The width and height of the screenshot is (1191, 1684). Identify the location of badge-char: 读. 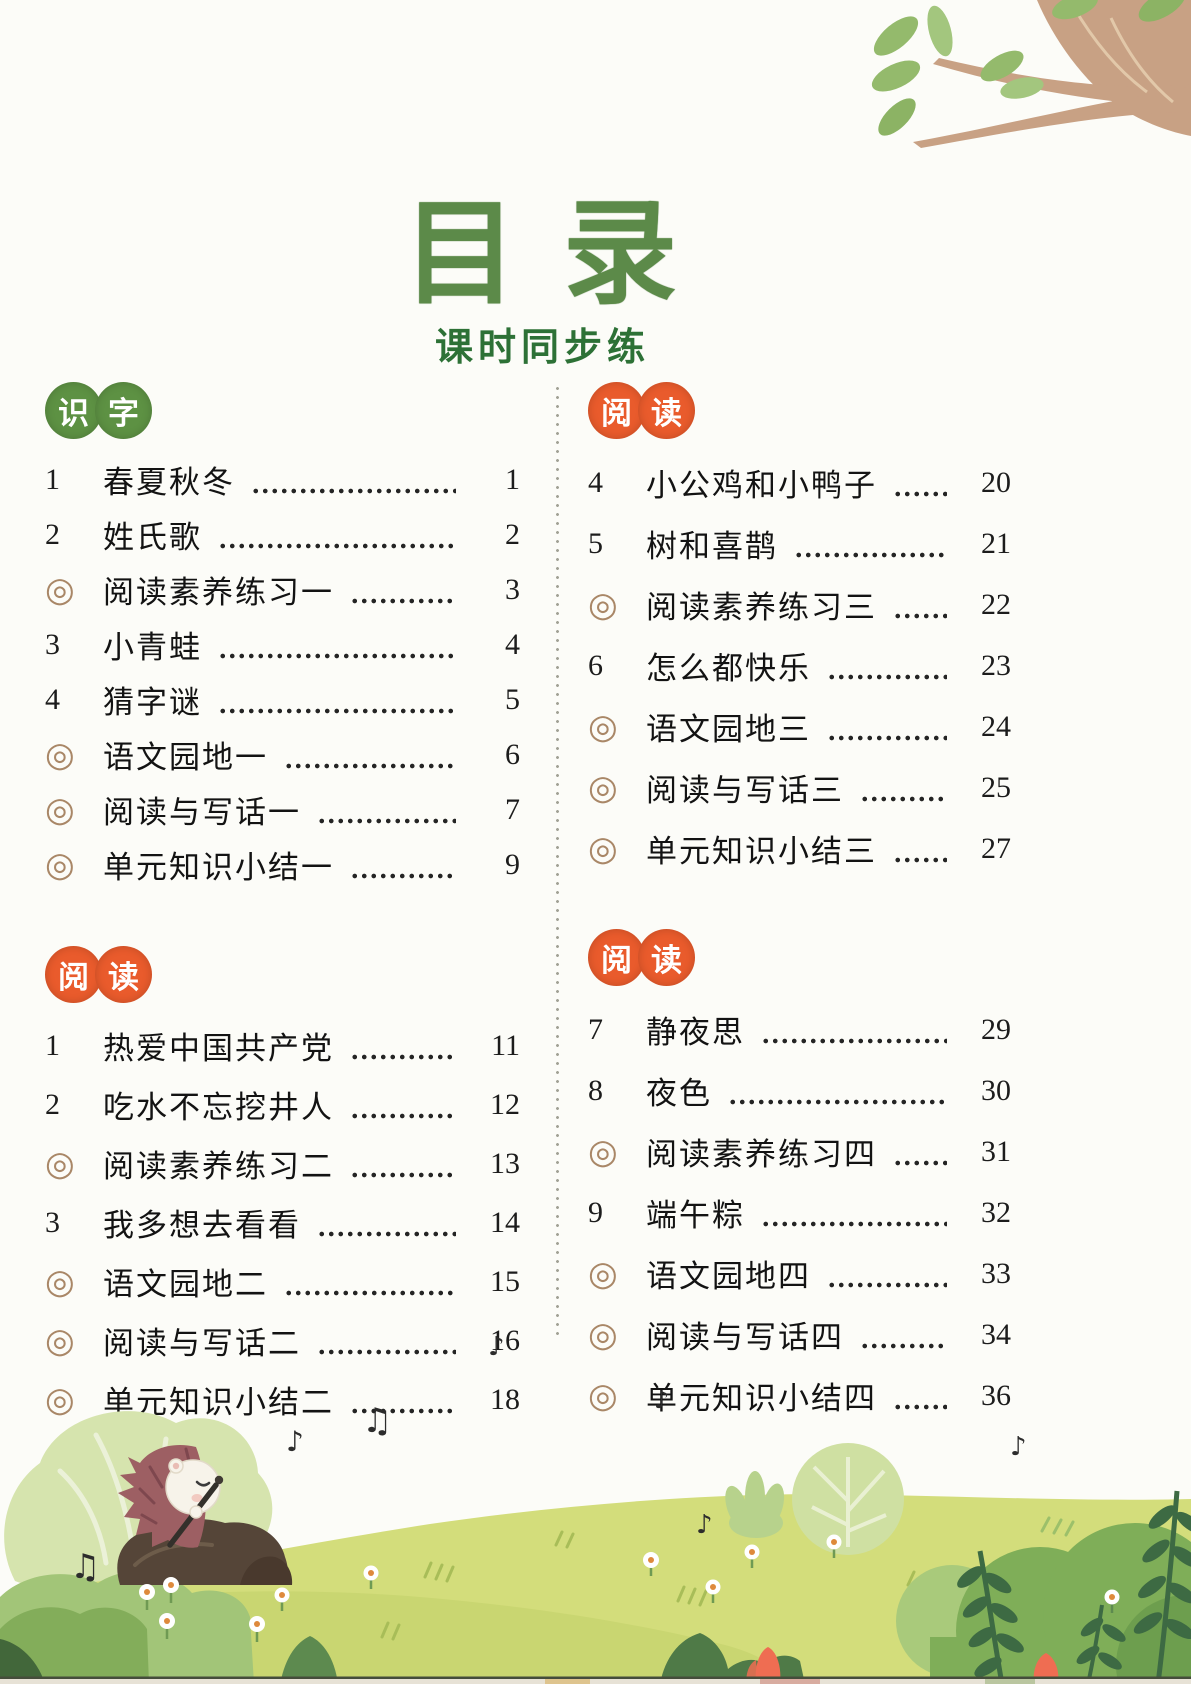
(666, 957).